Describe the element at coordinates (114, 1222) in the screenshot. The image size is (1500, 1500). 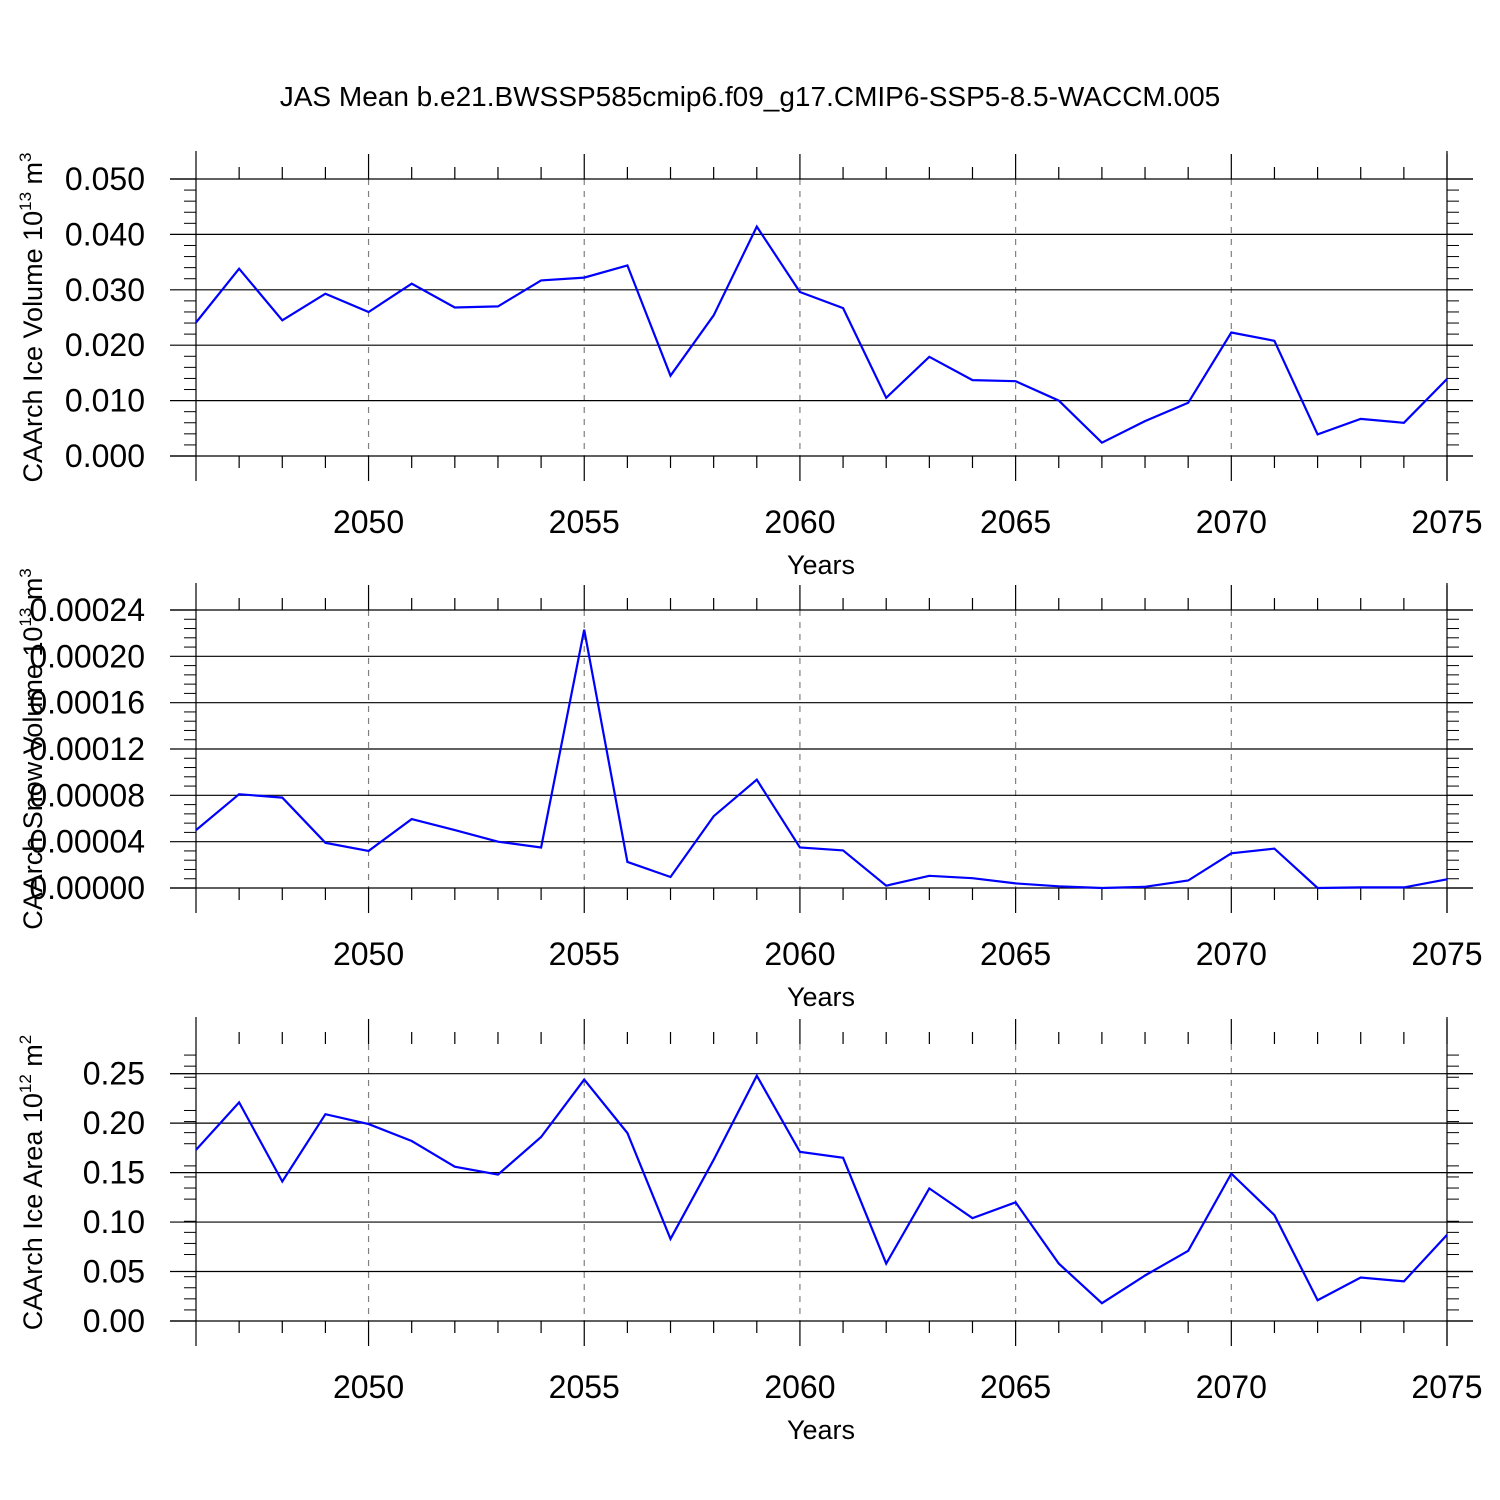
I see `y-tick-label: 0.10` at that location.